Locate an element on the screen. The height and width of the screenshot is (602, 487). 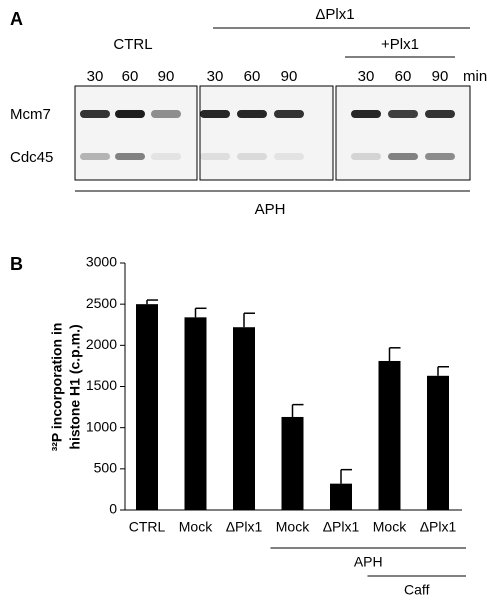
y-tick-label: 2000 is located at coordinates (101, 344).